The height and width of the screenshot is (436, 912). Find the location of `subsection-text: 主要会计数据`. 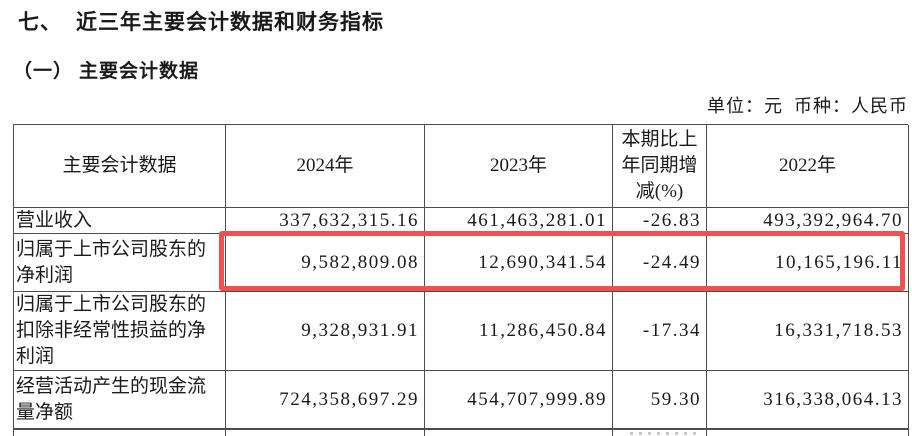

subsection-text: 主要会计数据 is located at coordinates (139, 71).